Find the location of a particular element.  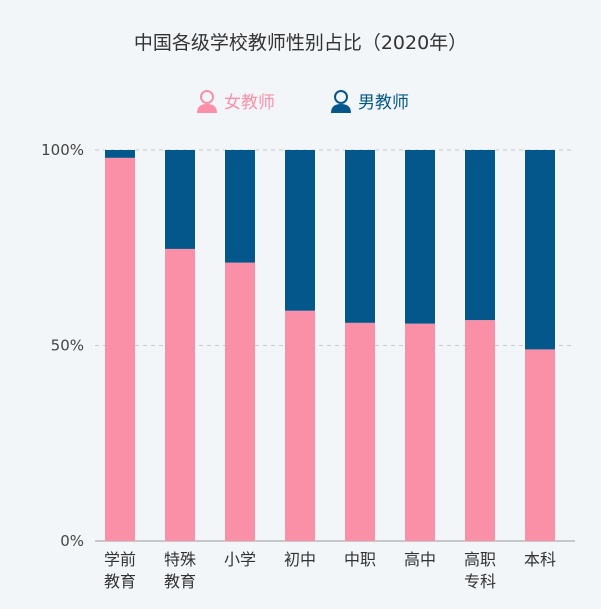

x-tick-label: 中职 is located at coordinates (360, 559).